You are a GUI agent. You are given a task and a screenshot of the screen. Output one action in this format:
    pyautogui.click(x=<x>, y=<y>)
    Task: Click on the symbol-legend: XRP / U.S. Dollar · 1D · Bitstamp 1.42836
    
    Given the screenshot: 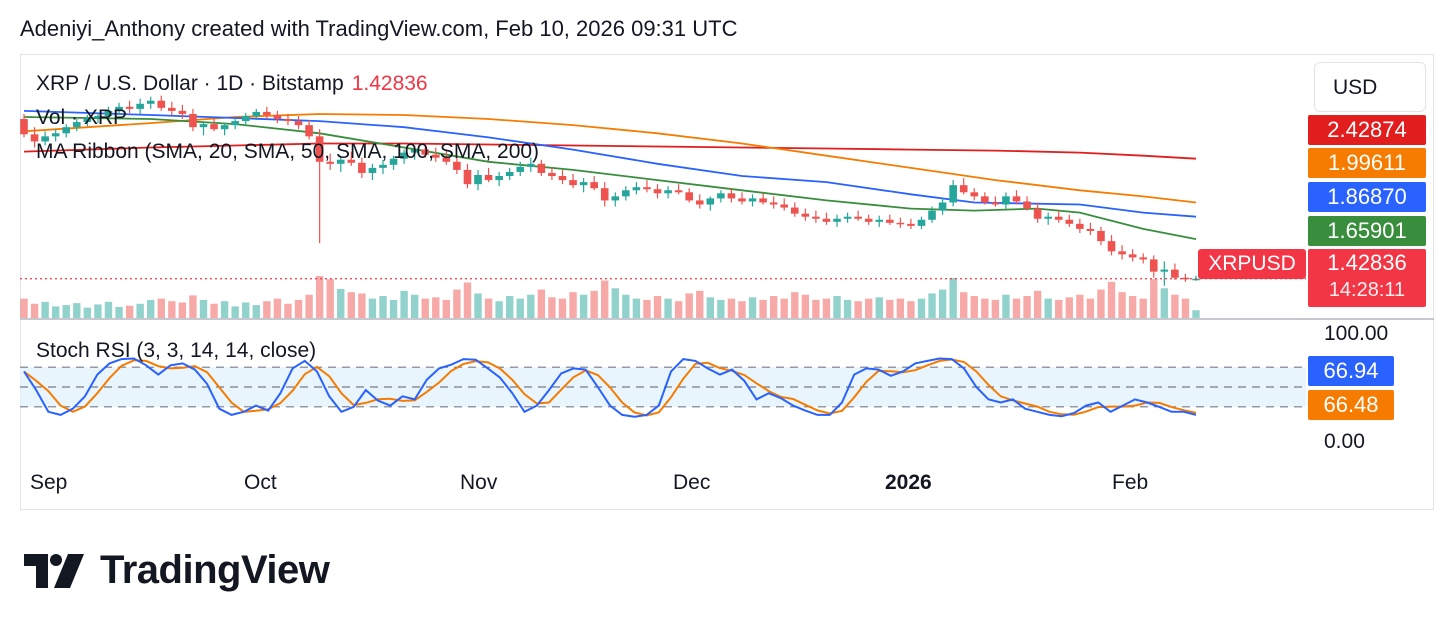 What is the action you would take?
    pyautogui.click(x=232, y=84)
    